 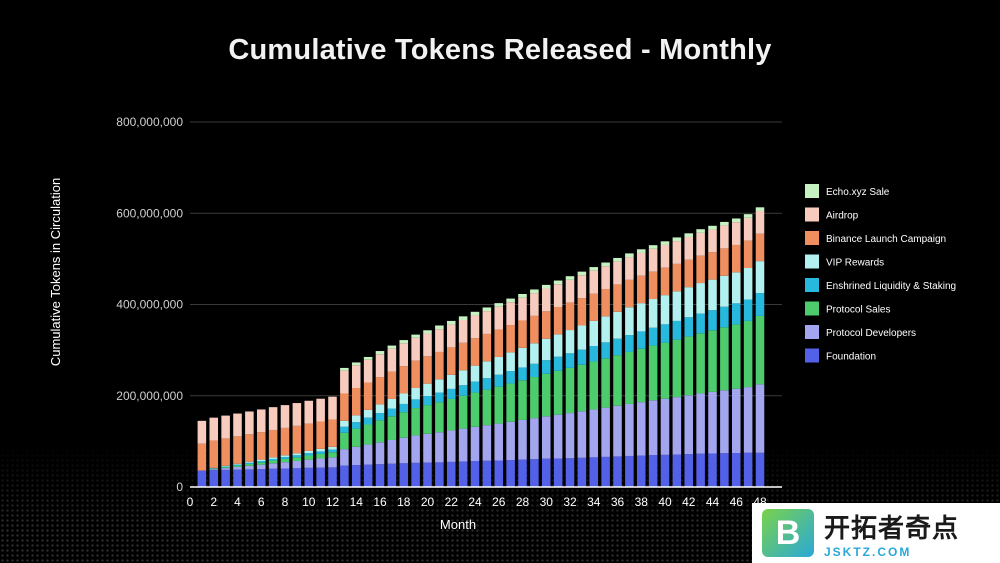 What do you see at coordinates (149, 396) in the screenshot?
I see `y-tick-label: 200,000,000` at bounding box center [149, 396].